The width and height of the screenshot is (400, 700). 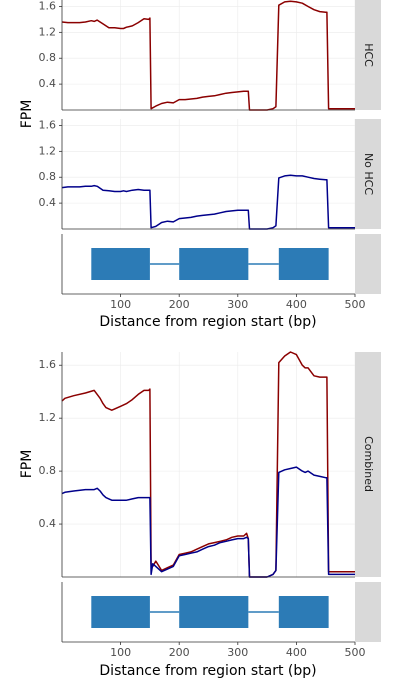 What do you see at coordinates (27, 114) in the screenshot?
I see `top-y-axis-title: FPM` at bounding box center [27, 114].